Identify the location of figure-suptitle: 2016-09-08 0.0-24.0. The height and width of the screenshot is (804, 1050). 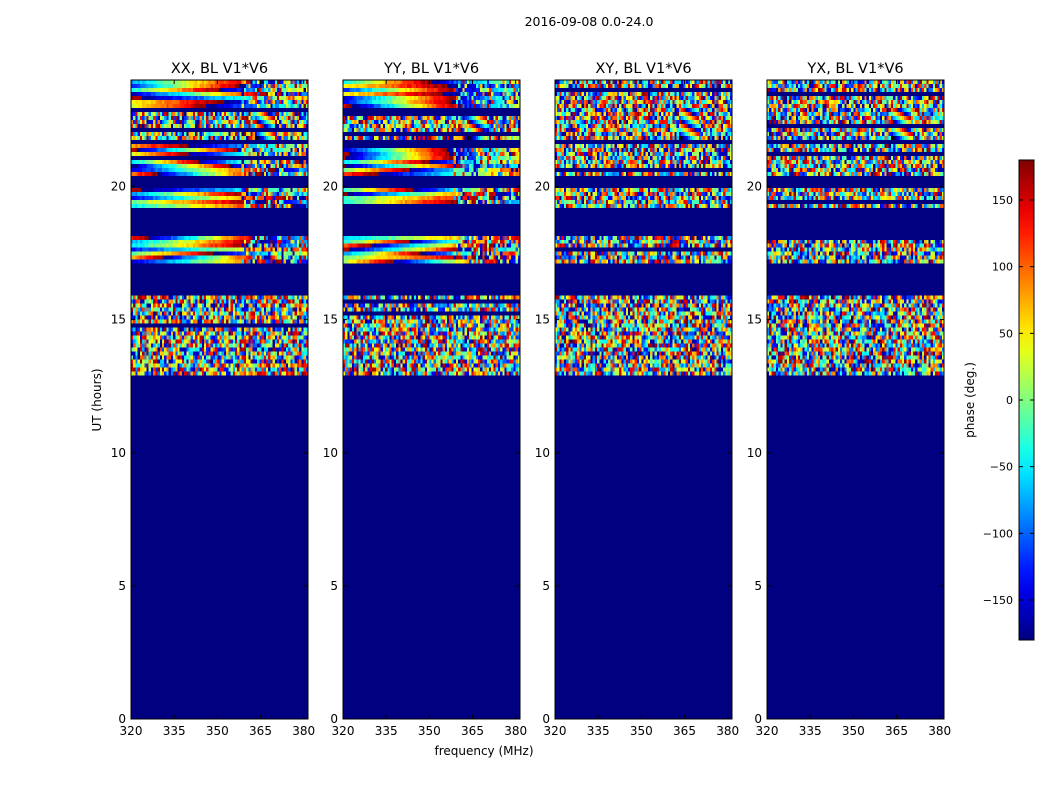
(589, 21).